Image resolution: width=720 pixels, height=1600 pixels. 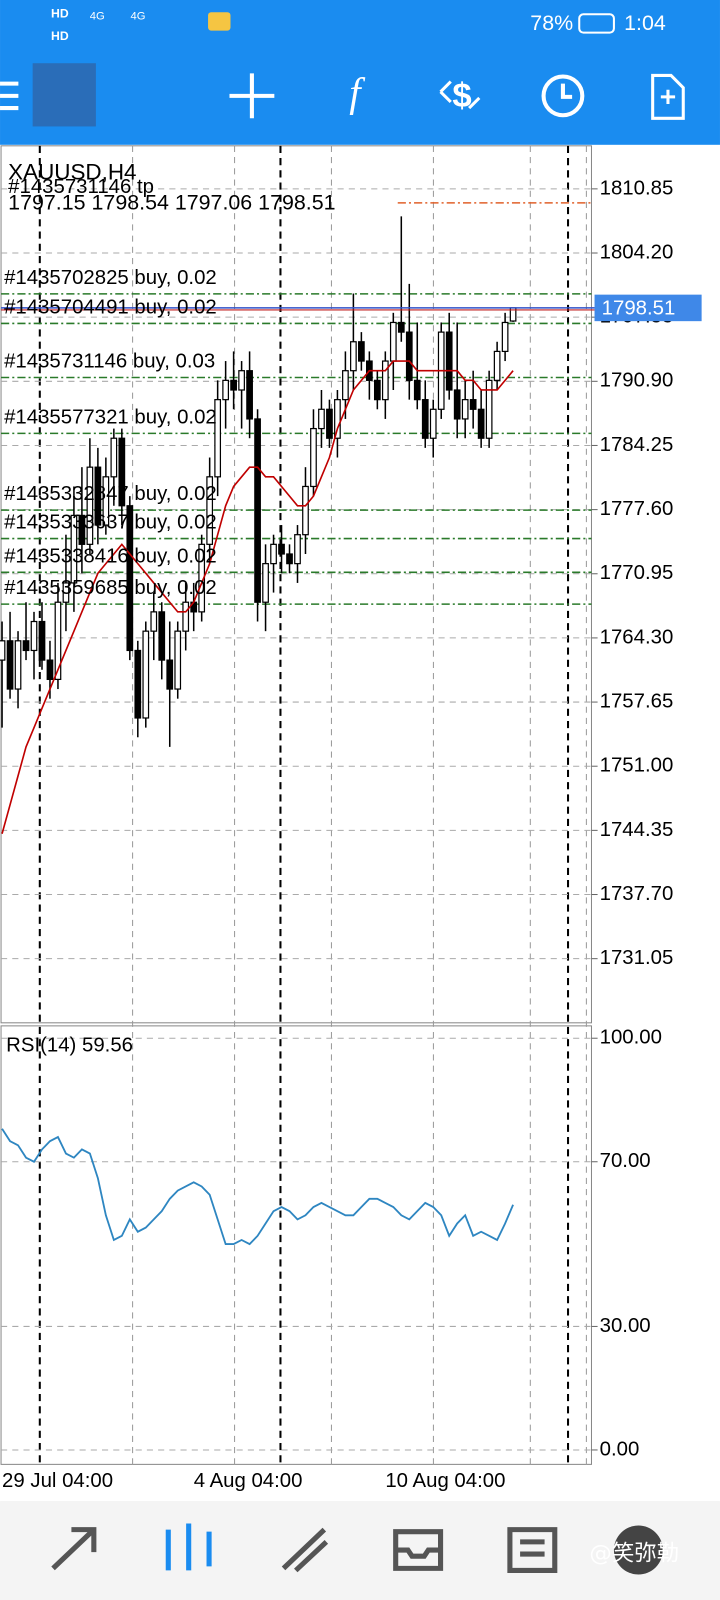 I want to click on new-order-icon, so click(x=668, y=96).